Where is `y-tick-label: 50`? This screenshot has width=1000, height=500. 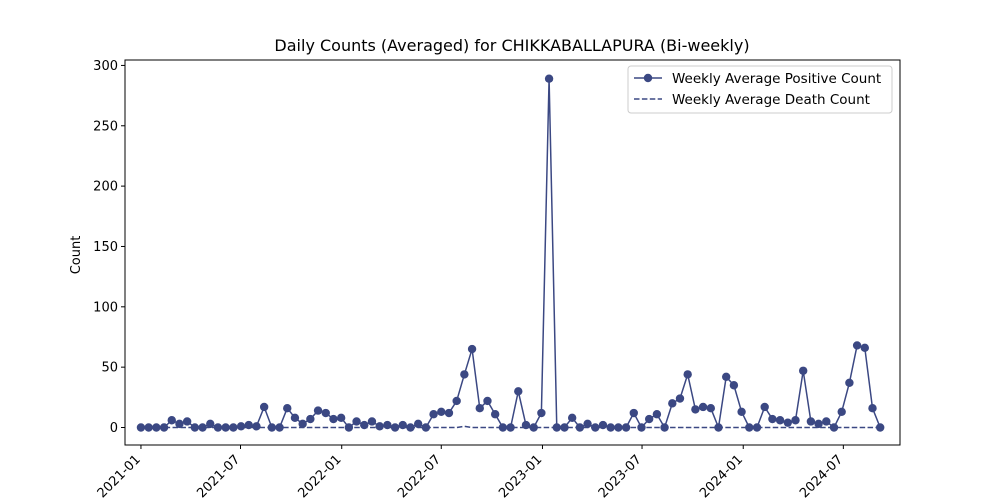
y-tick-label: 50 is located at coordinates (109, 368).